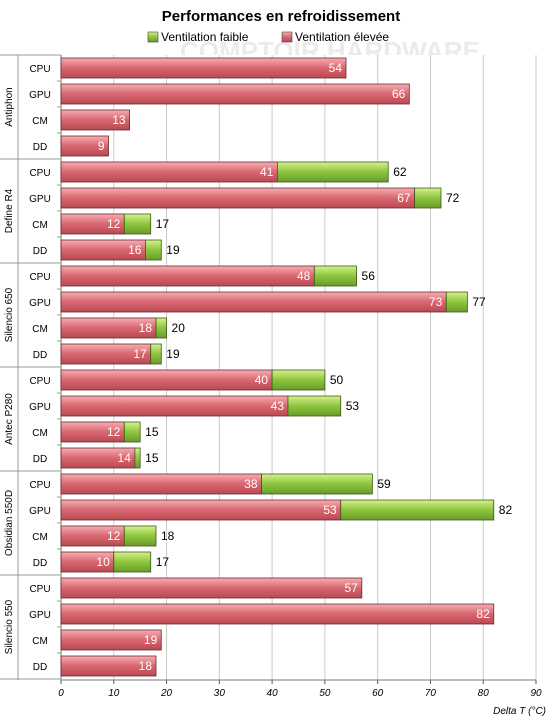  I want to click on data-label-elevee: 54, so click(336, 68).